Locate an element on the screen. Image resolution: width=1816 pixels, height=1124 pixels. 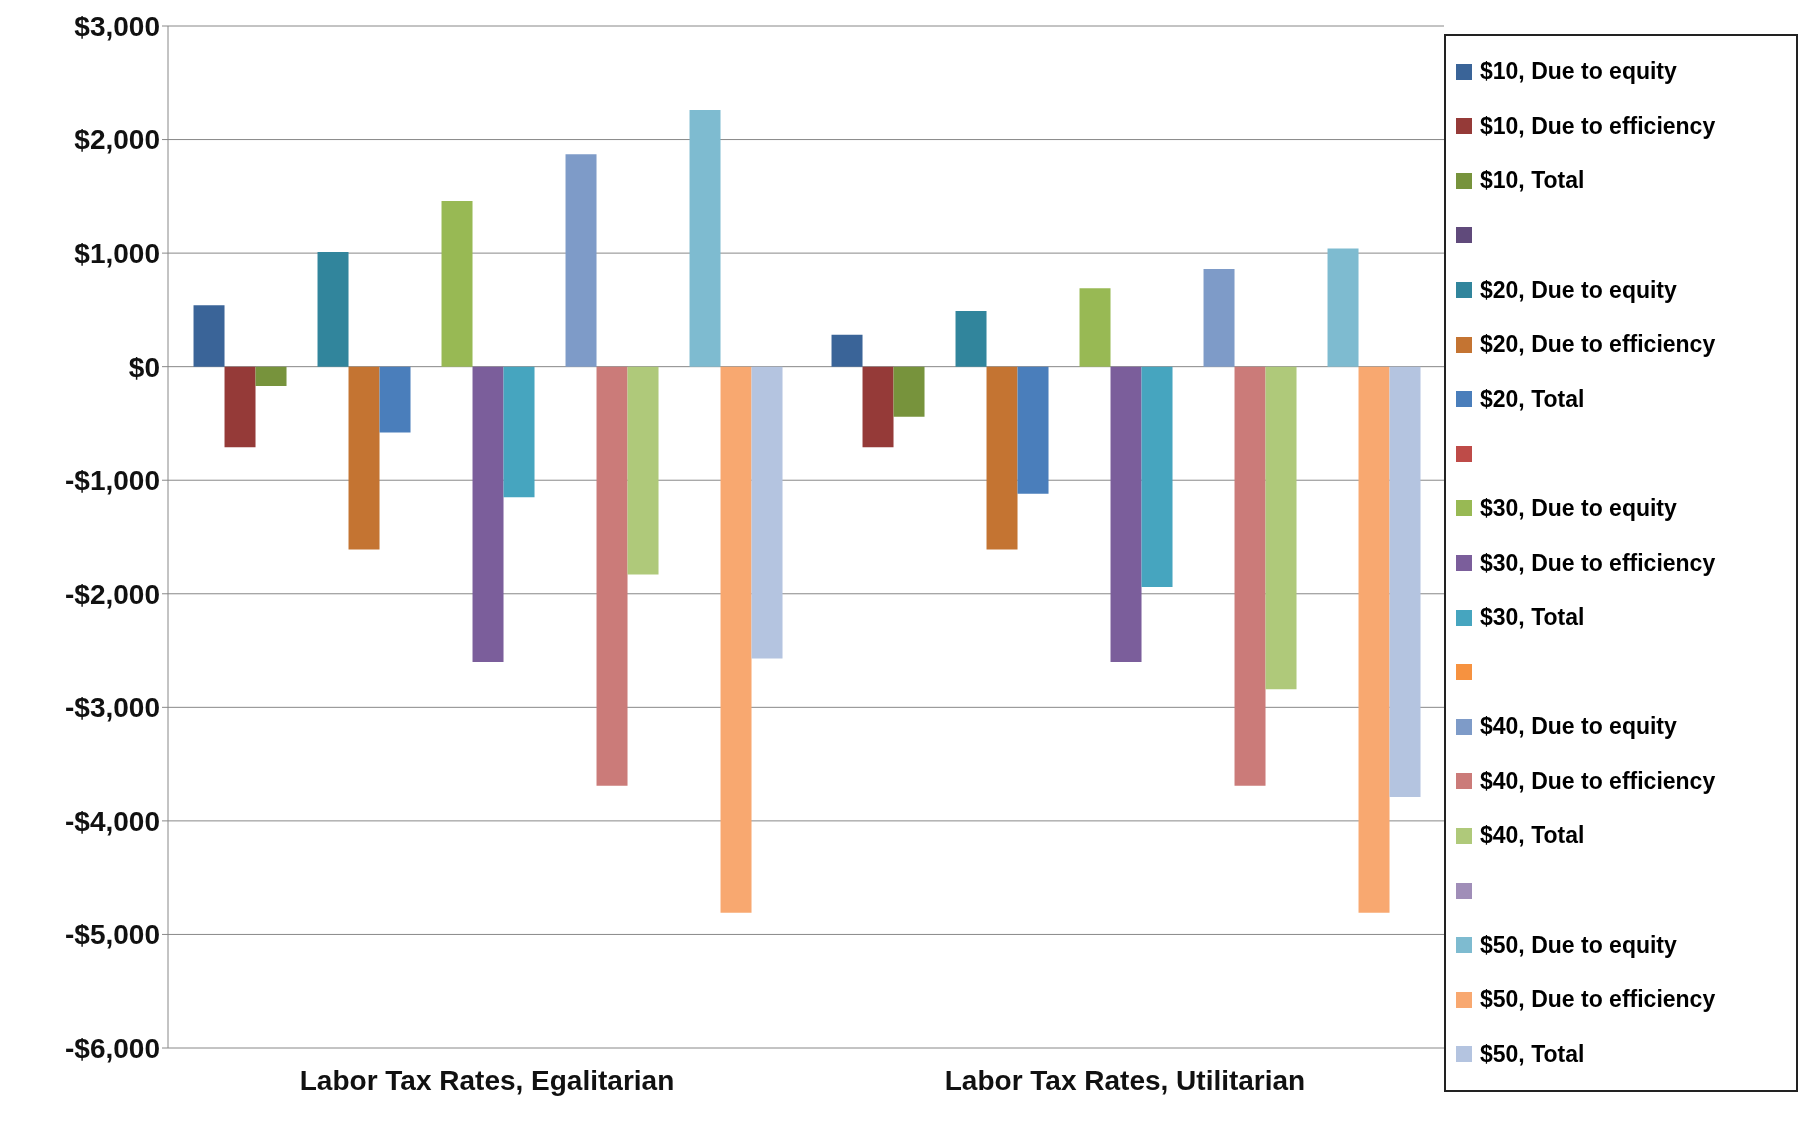
legend-label: $10, Due to efficiency is located at coordinates (1598, 126).